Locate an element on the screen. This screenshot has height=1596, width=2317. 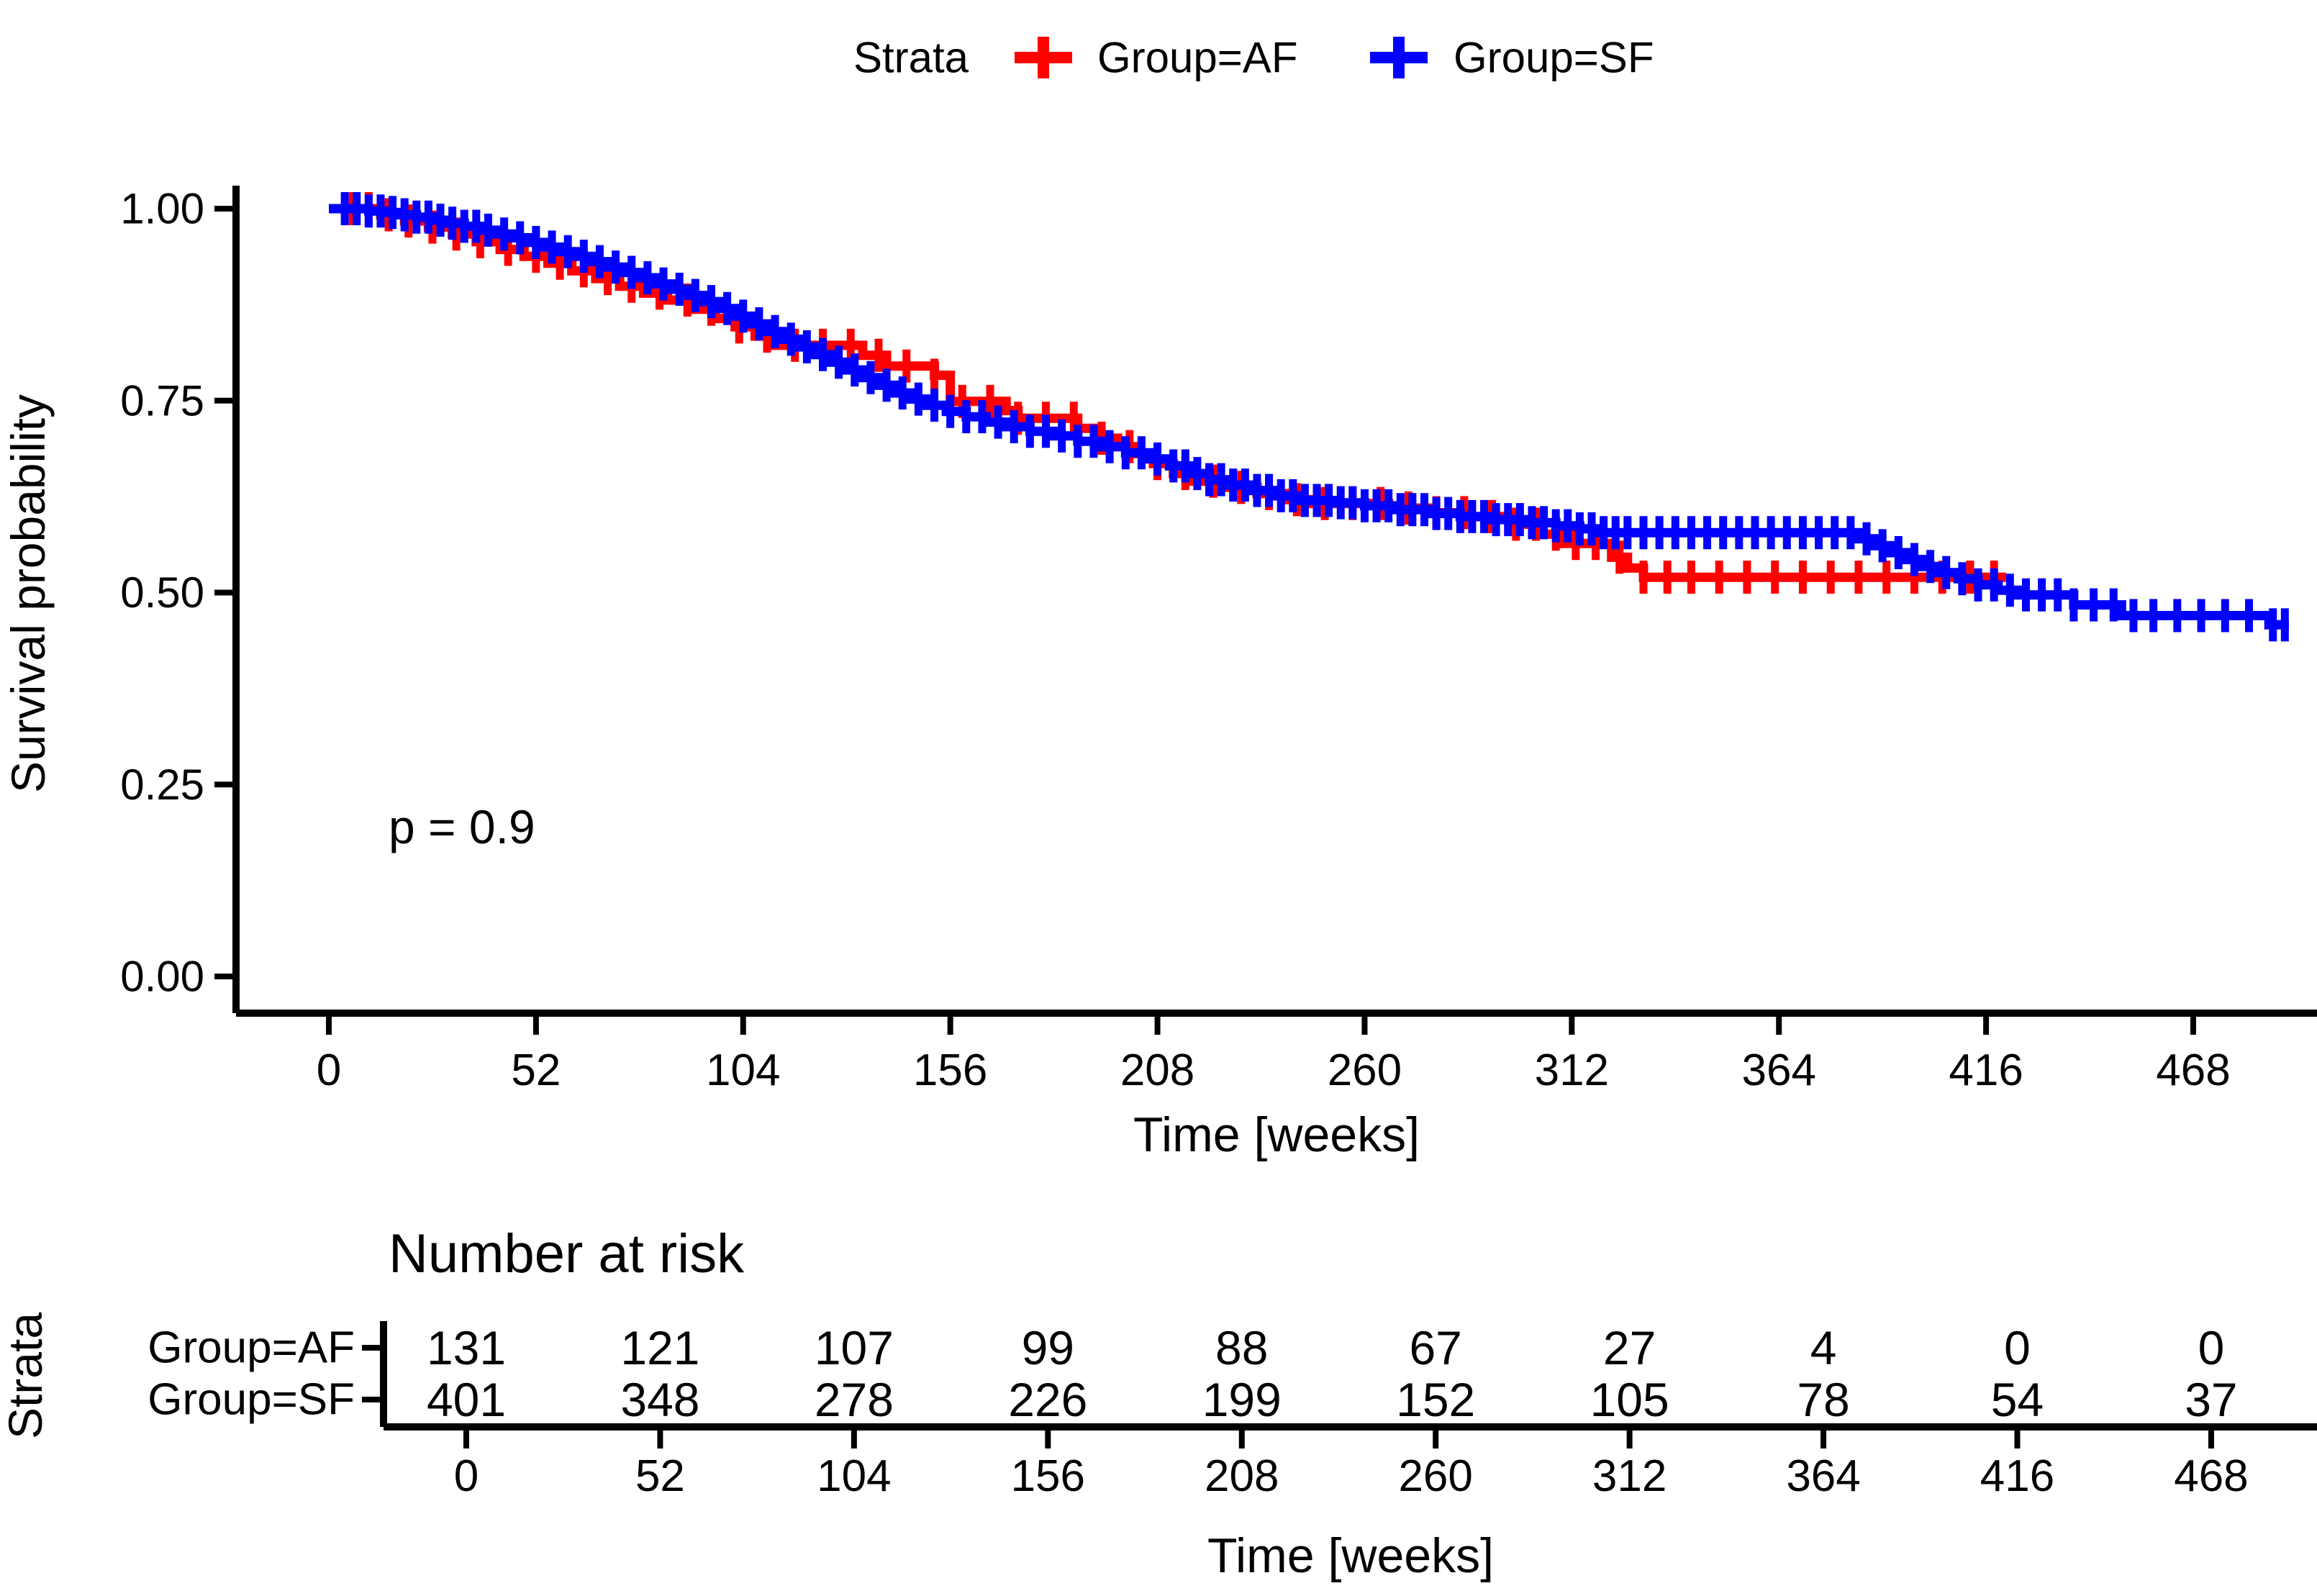
risk-x-tick-label: 104 is located at coordinates (854, 1476).